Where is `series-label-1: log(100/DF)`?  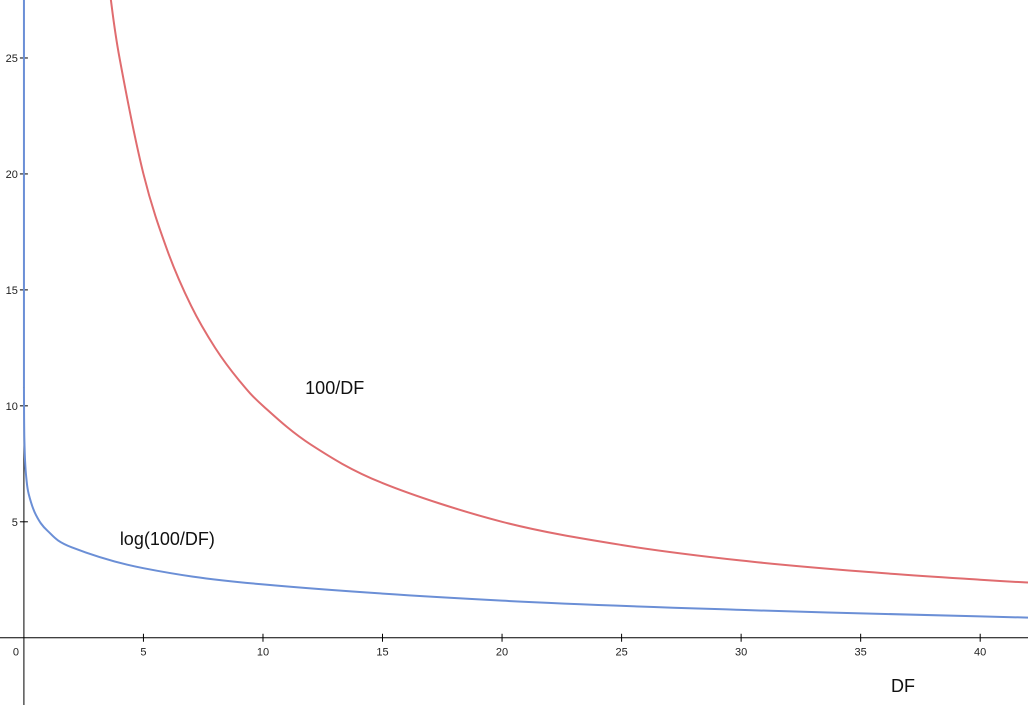 series-label-1: log(100/DF) is located at coordinates (167, 539).